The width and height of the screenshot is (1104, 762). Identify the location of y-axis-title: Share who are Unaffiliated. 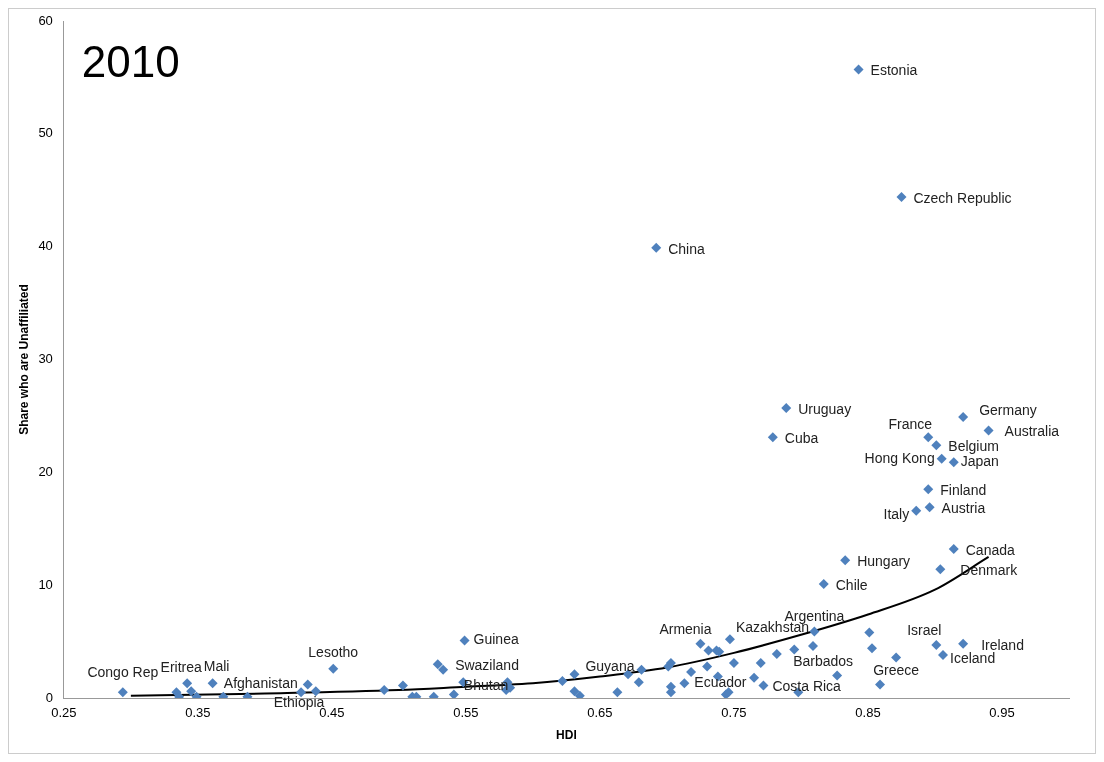
(23, 359).